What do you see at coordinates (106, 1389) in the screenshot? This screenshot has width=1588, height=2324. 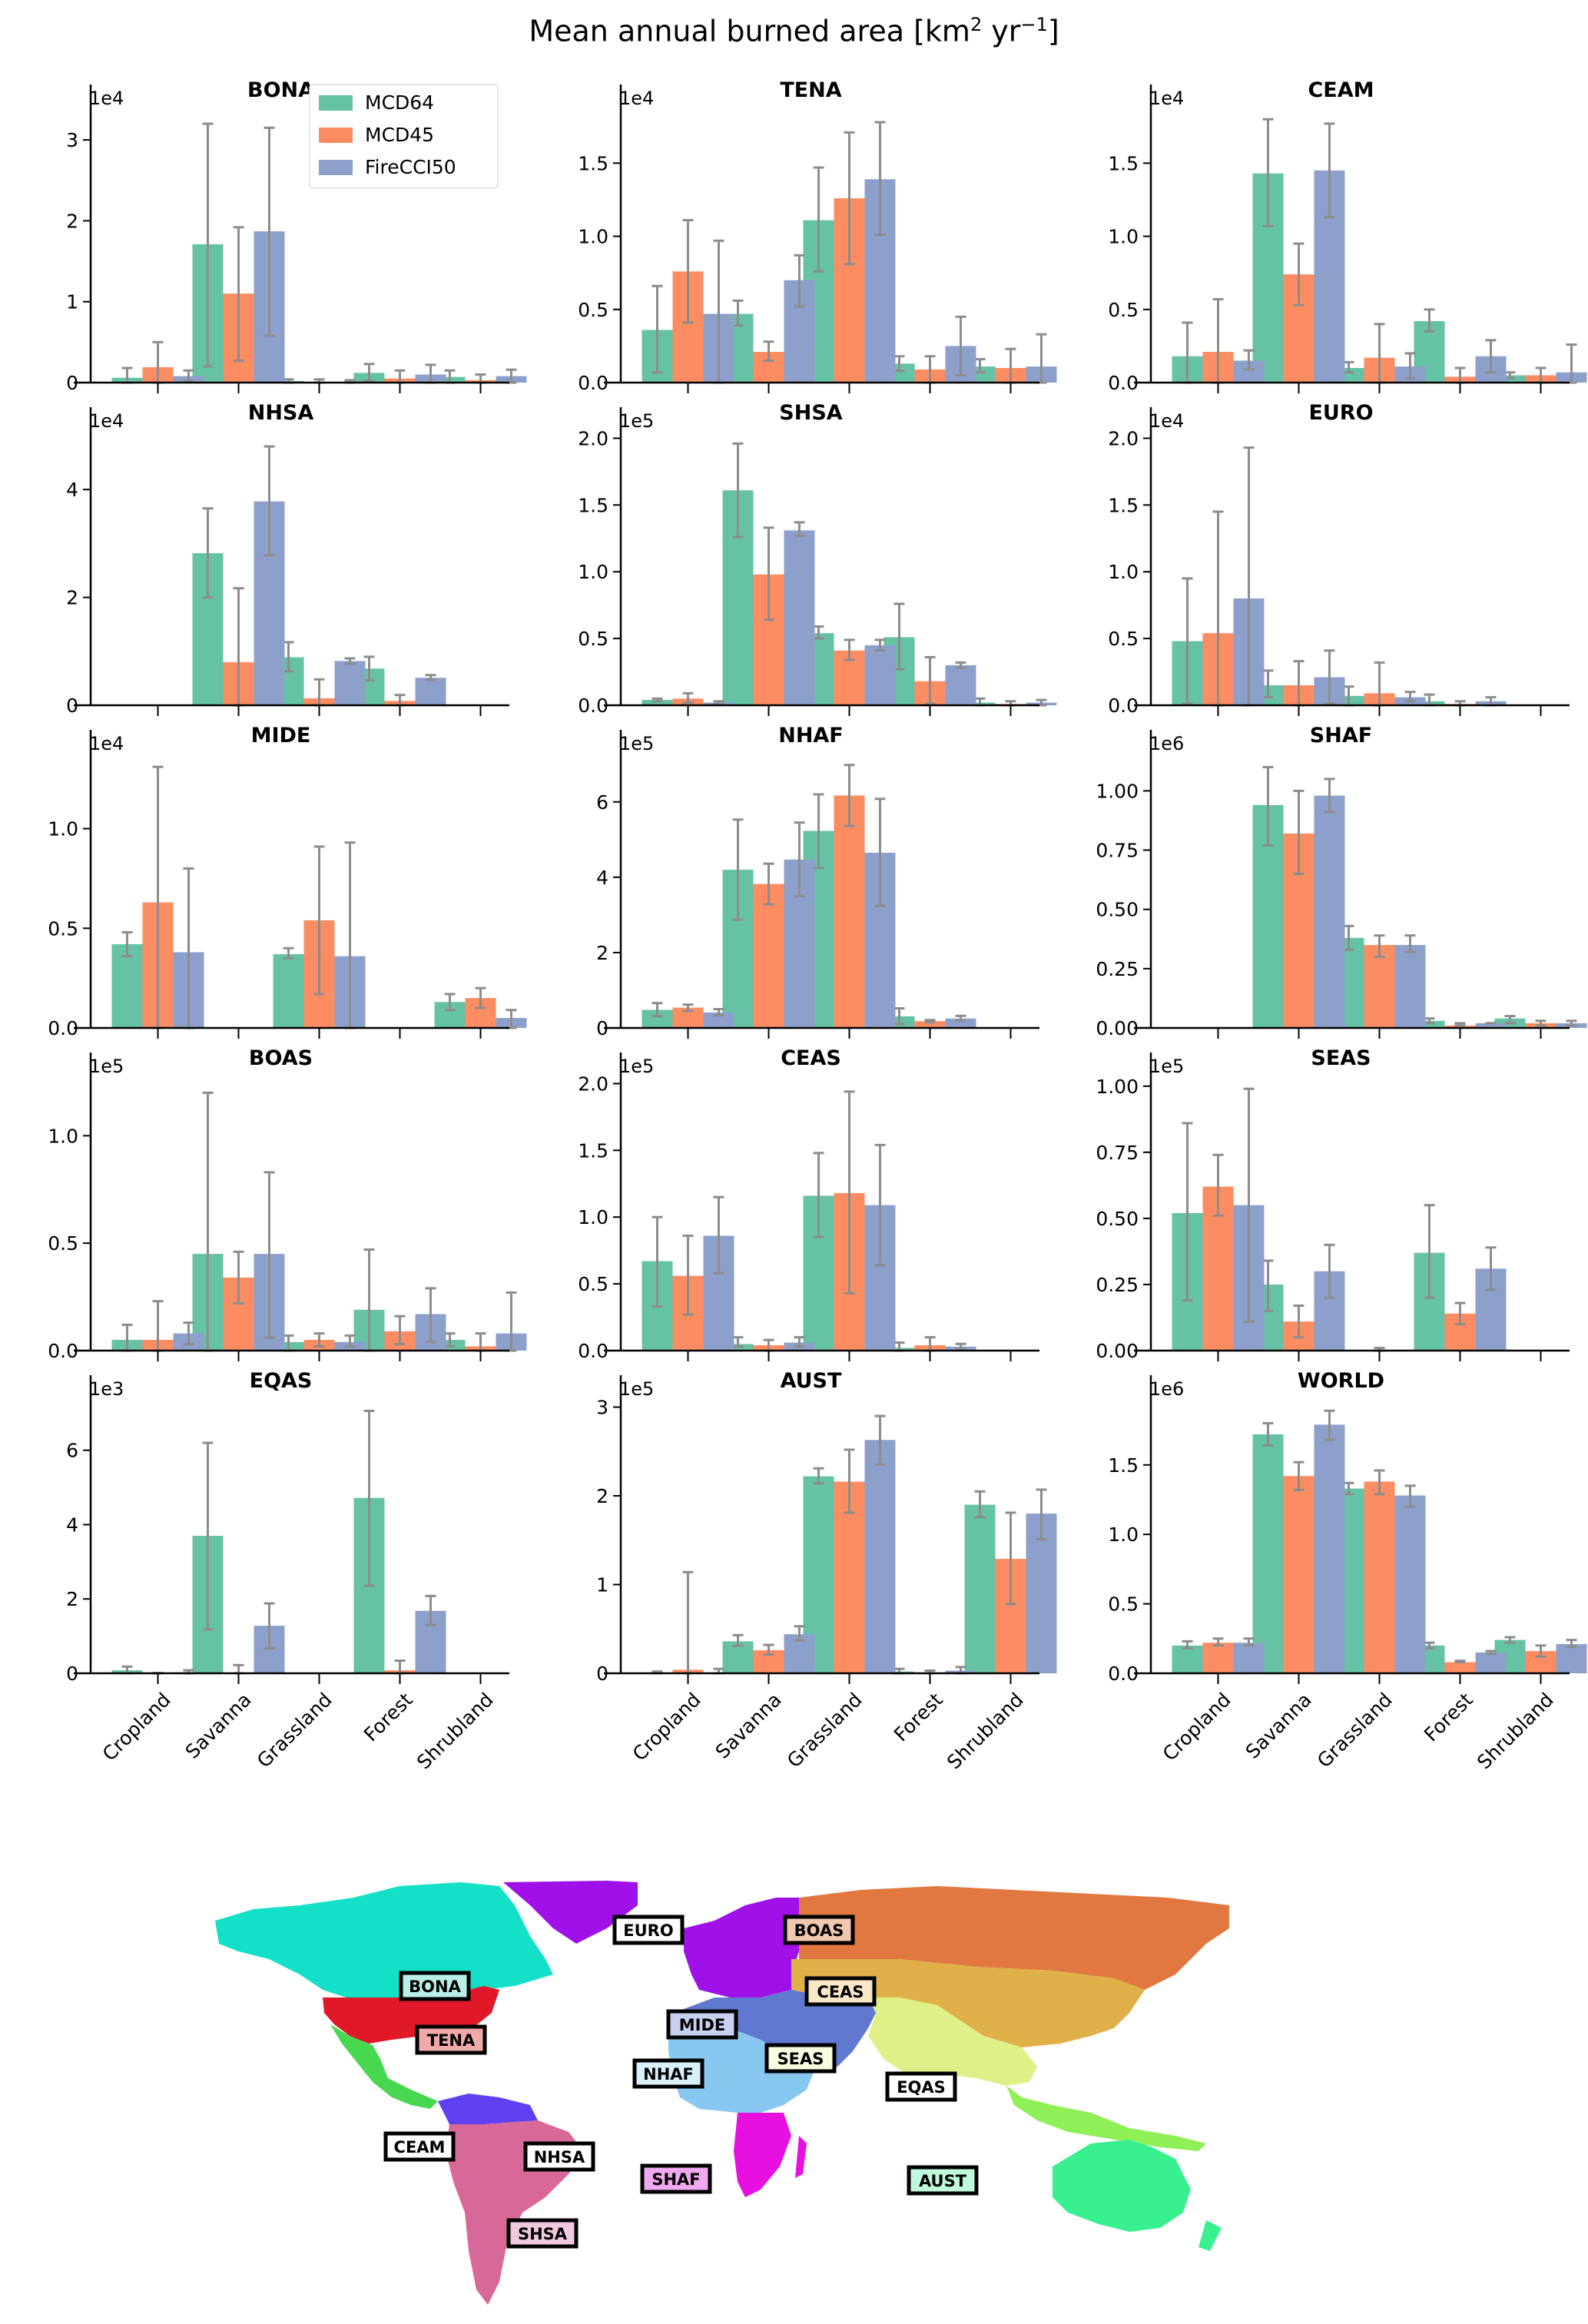 I see `y-offset-label: 1e3` at bounding box center [106, 1389].